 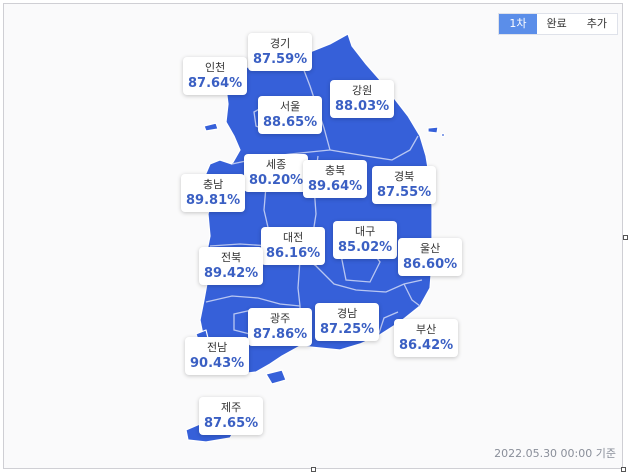 I want to click on reference-time: 2022.05.30 00:00 기준, so click(x=555, y=453).